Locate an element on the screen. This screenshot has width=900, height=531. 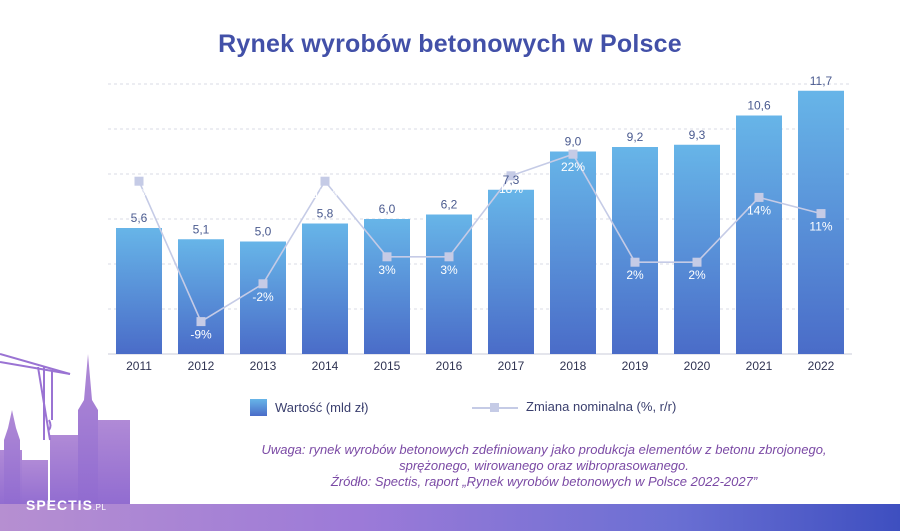
bar-value-label: 6,2 is located at coordinates (449, 205).